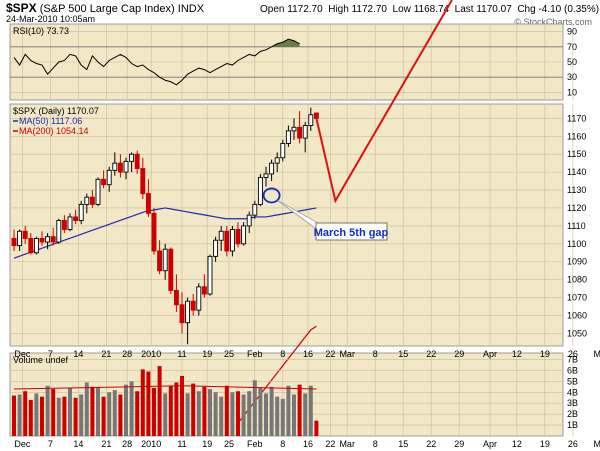  Describe the element at coordinates (572, 381) in the screenshot. I see `volume-tick-label: 5B` at that location.